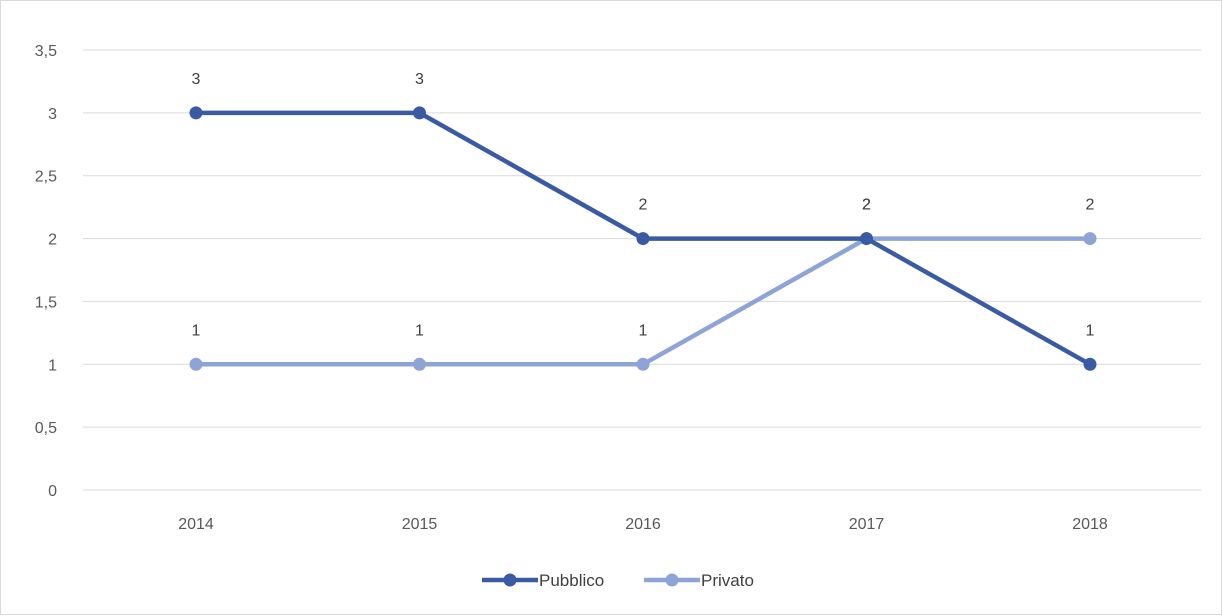 Image resolution: width=1222 pixels, height=616 pixels. Describe the element at coordinates (46, 302) in the screenshot. I see `y-tick-label: 1,5` at that location.